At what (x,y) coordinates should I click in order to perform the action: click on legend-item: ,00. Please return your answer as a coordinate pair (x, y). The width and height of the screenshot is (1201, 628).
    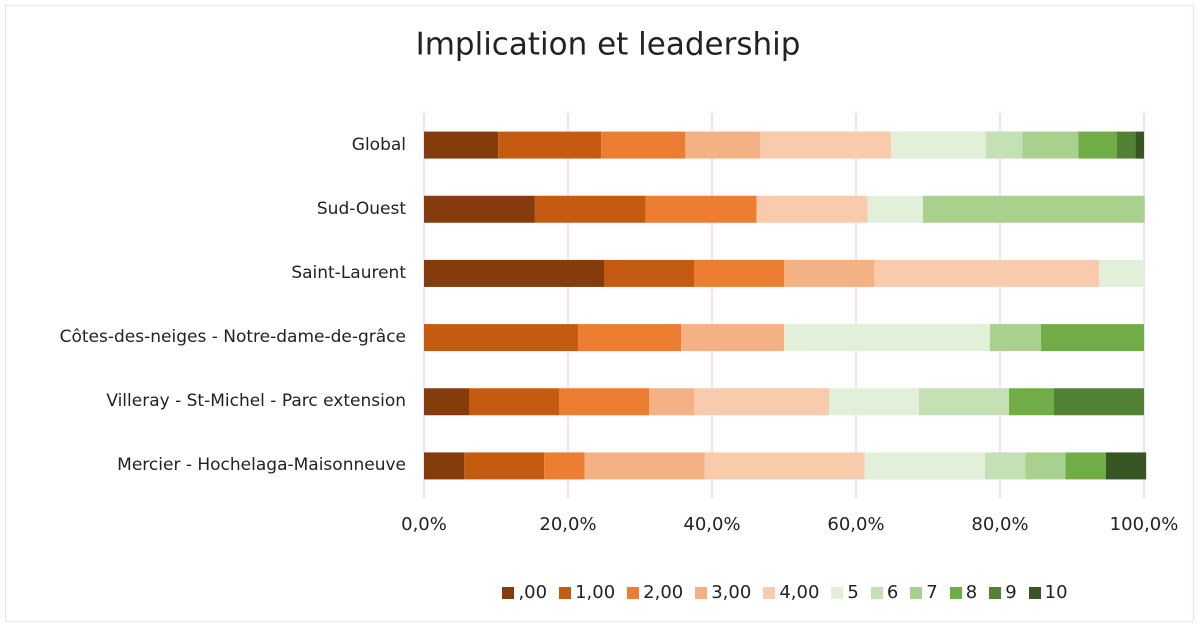
    Looking at the image, I should click on (524, 592).